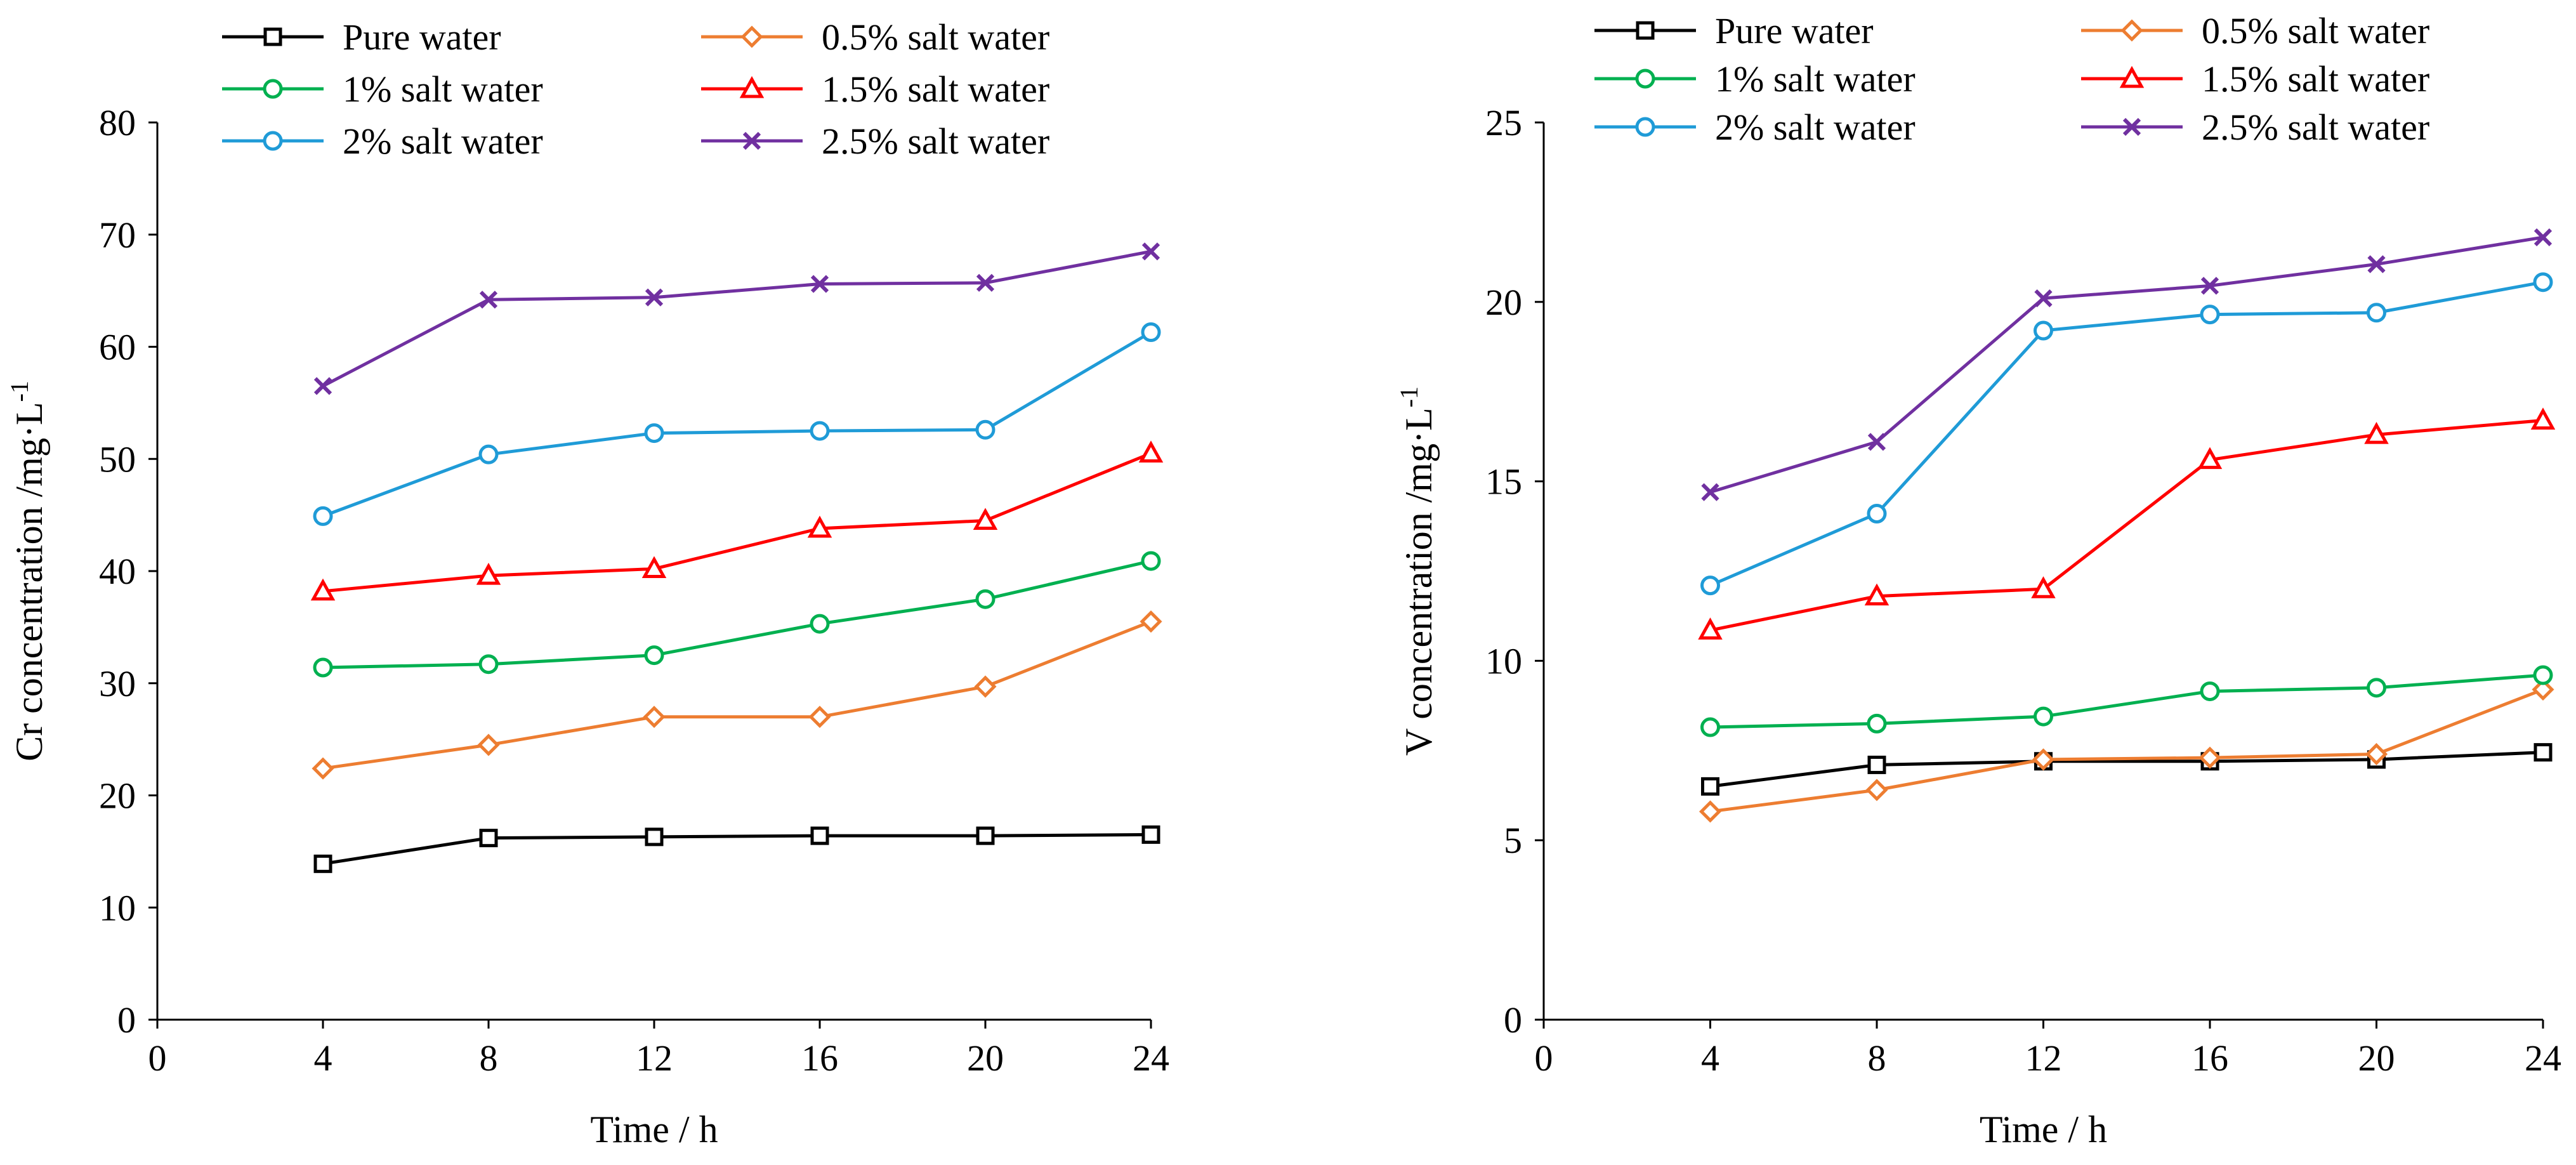 The width and height of the screenshot is (2576, 1165). What do you see at coordinates (2210, 1058) in the screenshot?
I see `x-tick-label: 16` at bounding box center [2210, 1058].